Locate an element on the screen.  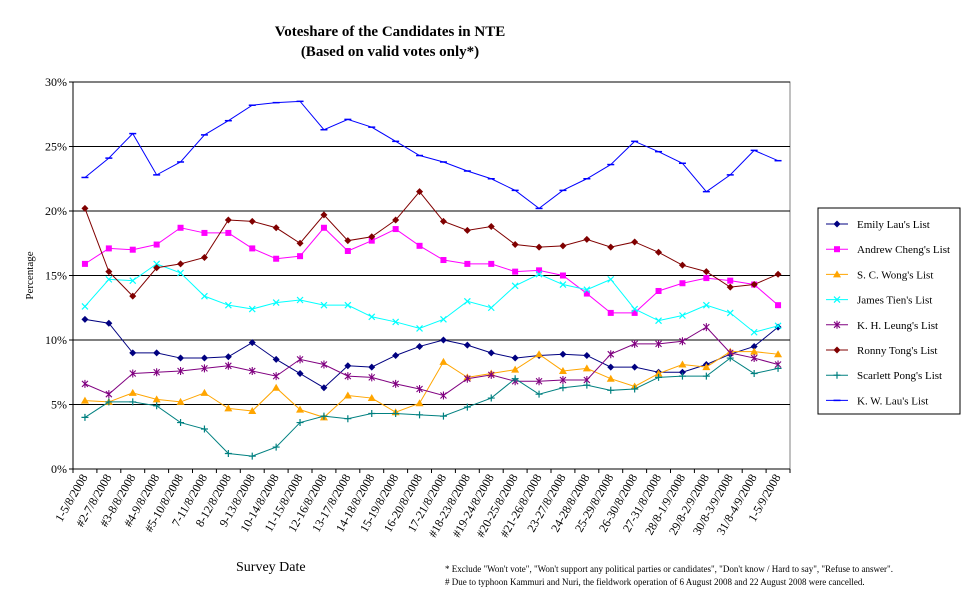
legend-item: K. H. Leung's List is located at coordinates (882, 326).